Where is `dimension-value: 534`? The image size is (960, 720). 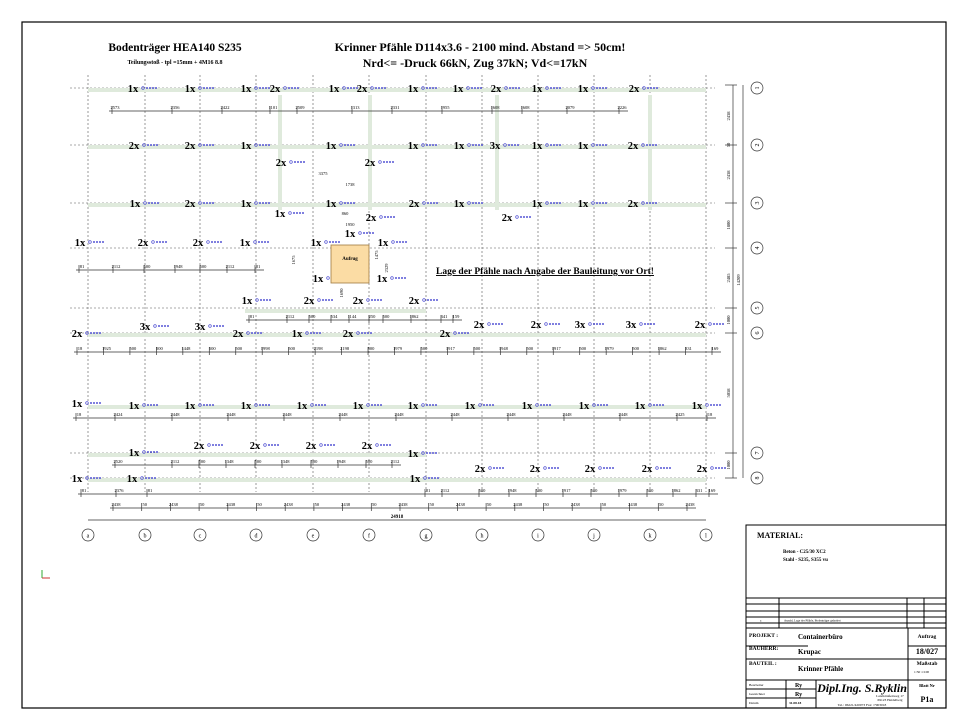
dimension-value: 534 is located at coordinates (335, 316).